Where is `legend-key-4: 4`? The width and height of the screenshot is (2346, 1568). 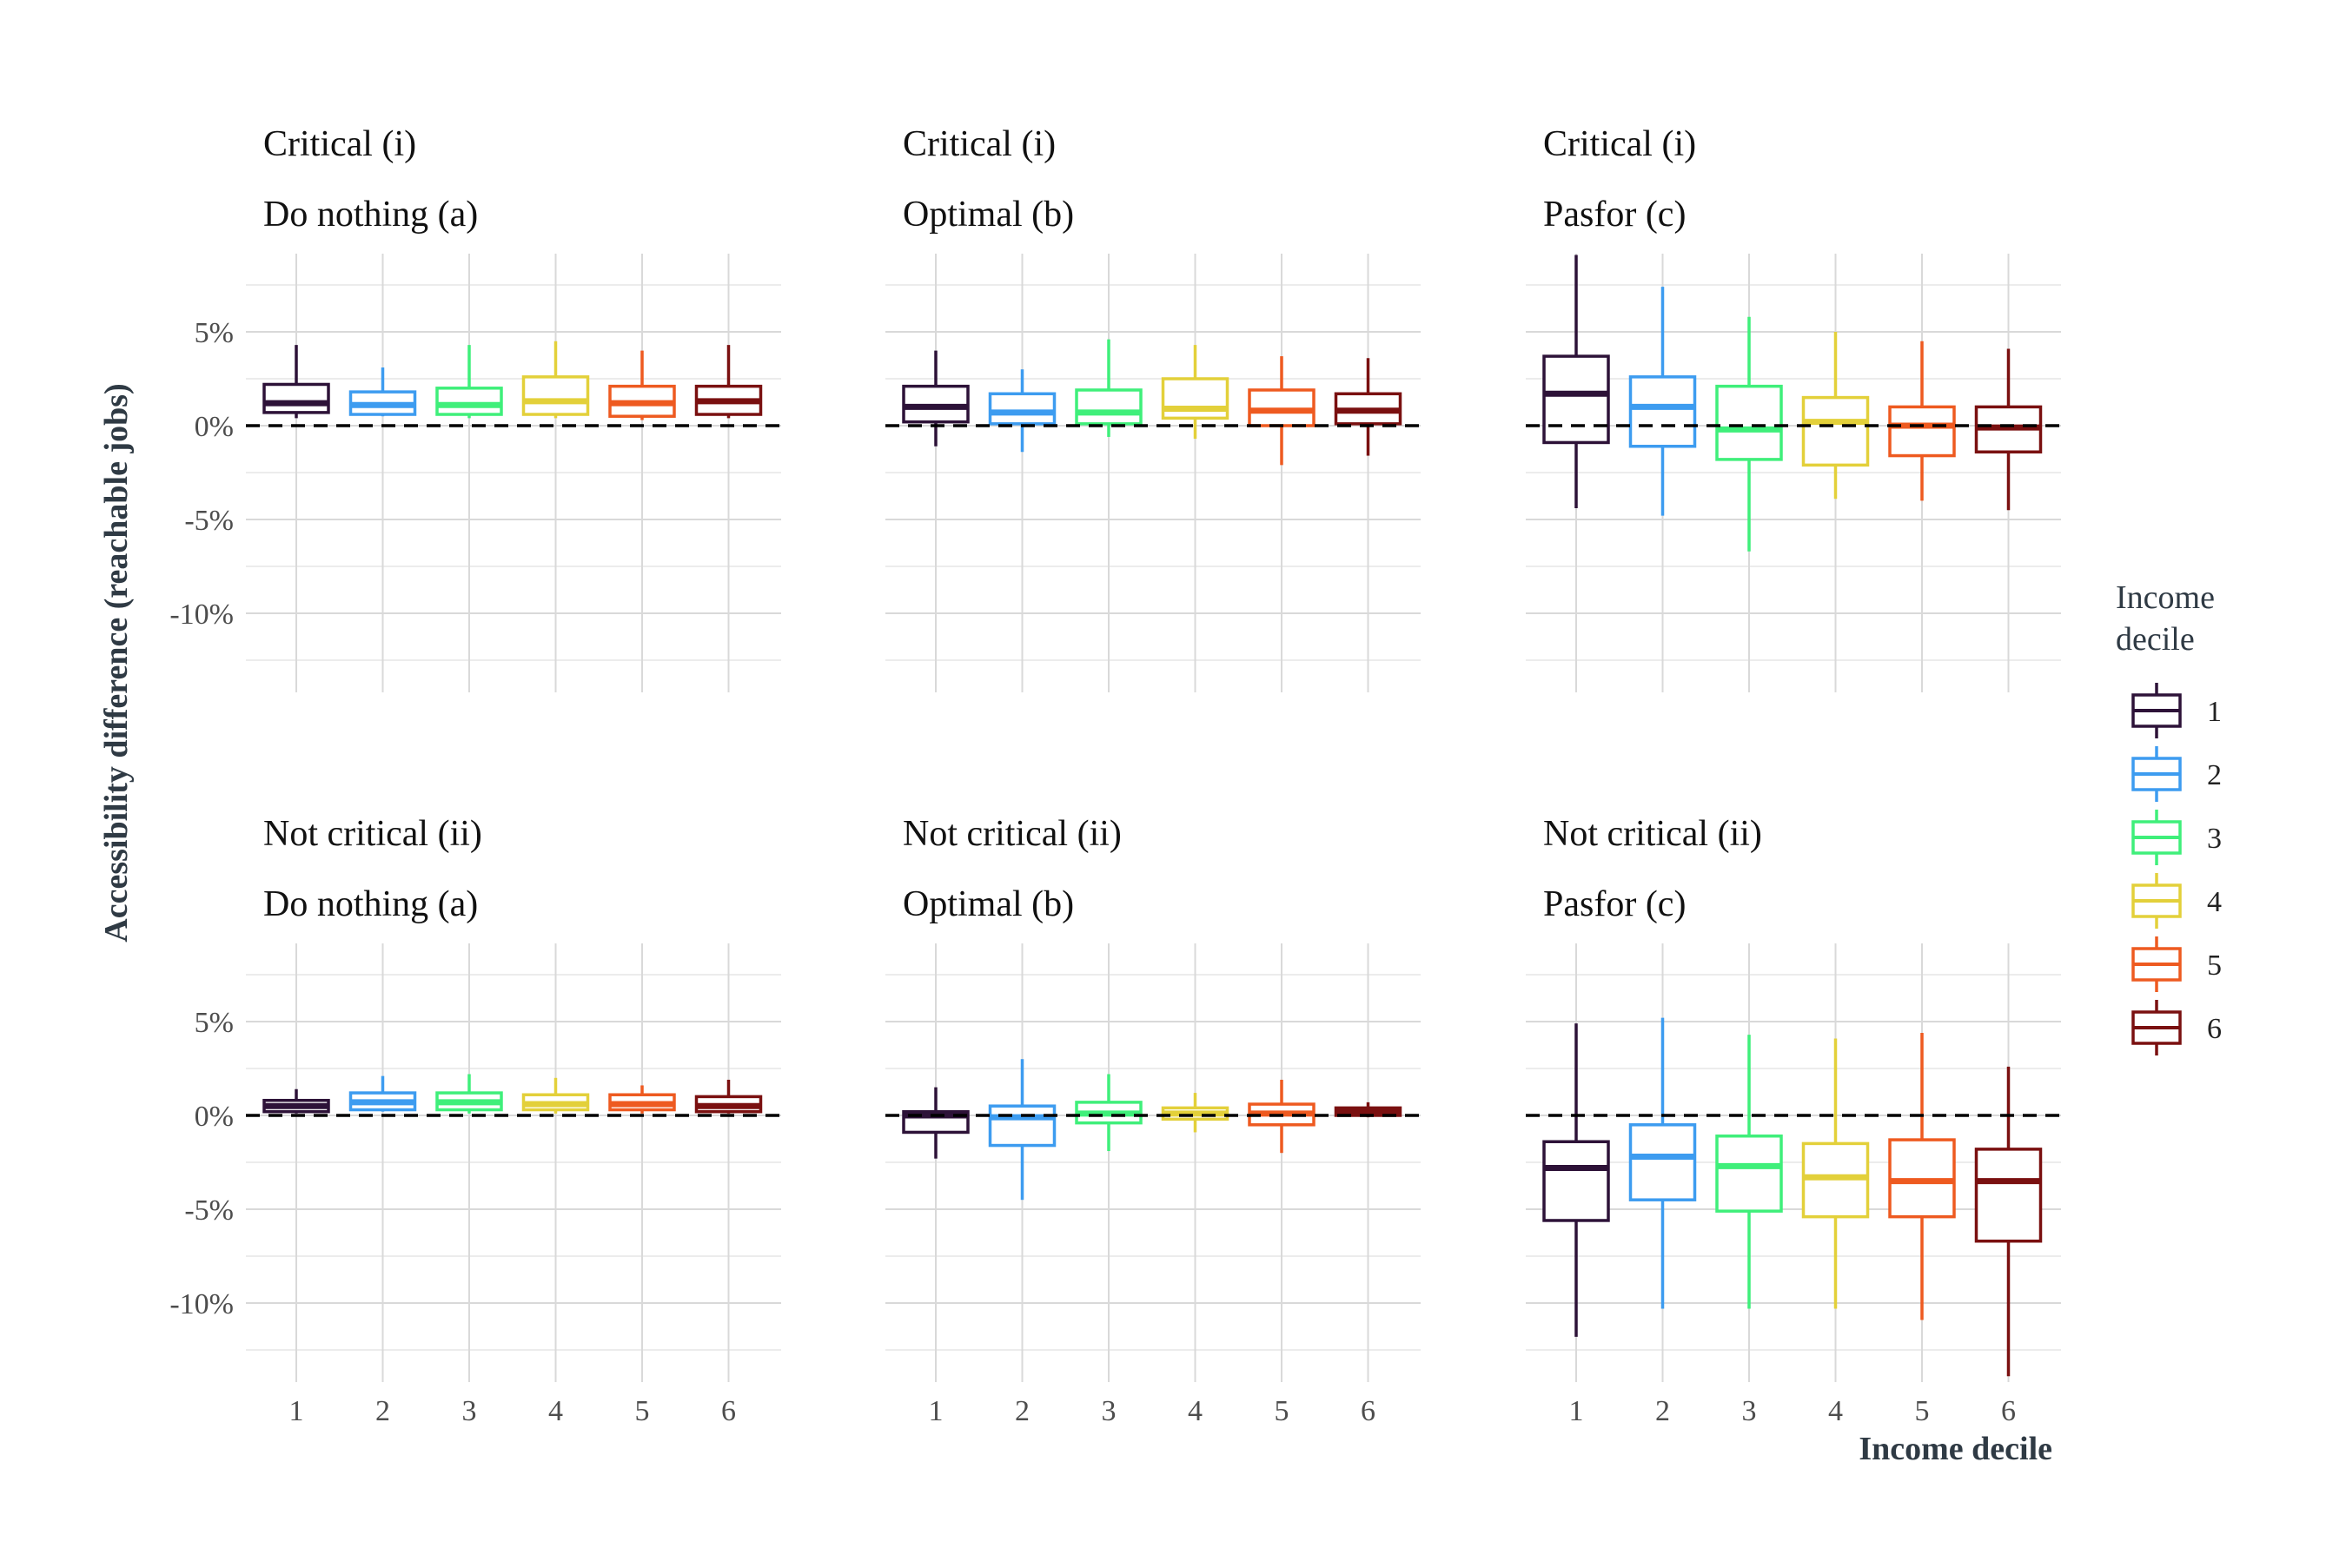
legend-key-4: 4 is located at coordinates (2176, 901).